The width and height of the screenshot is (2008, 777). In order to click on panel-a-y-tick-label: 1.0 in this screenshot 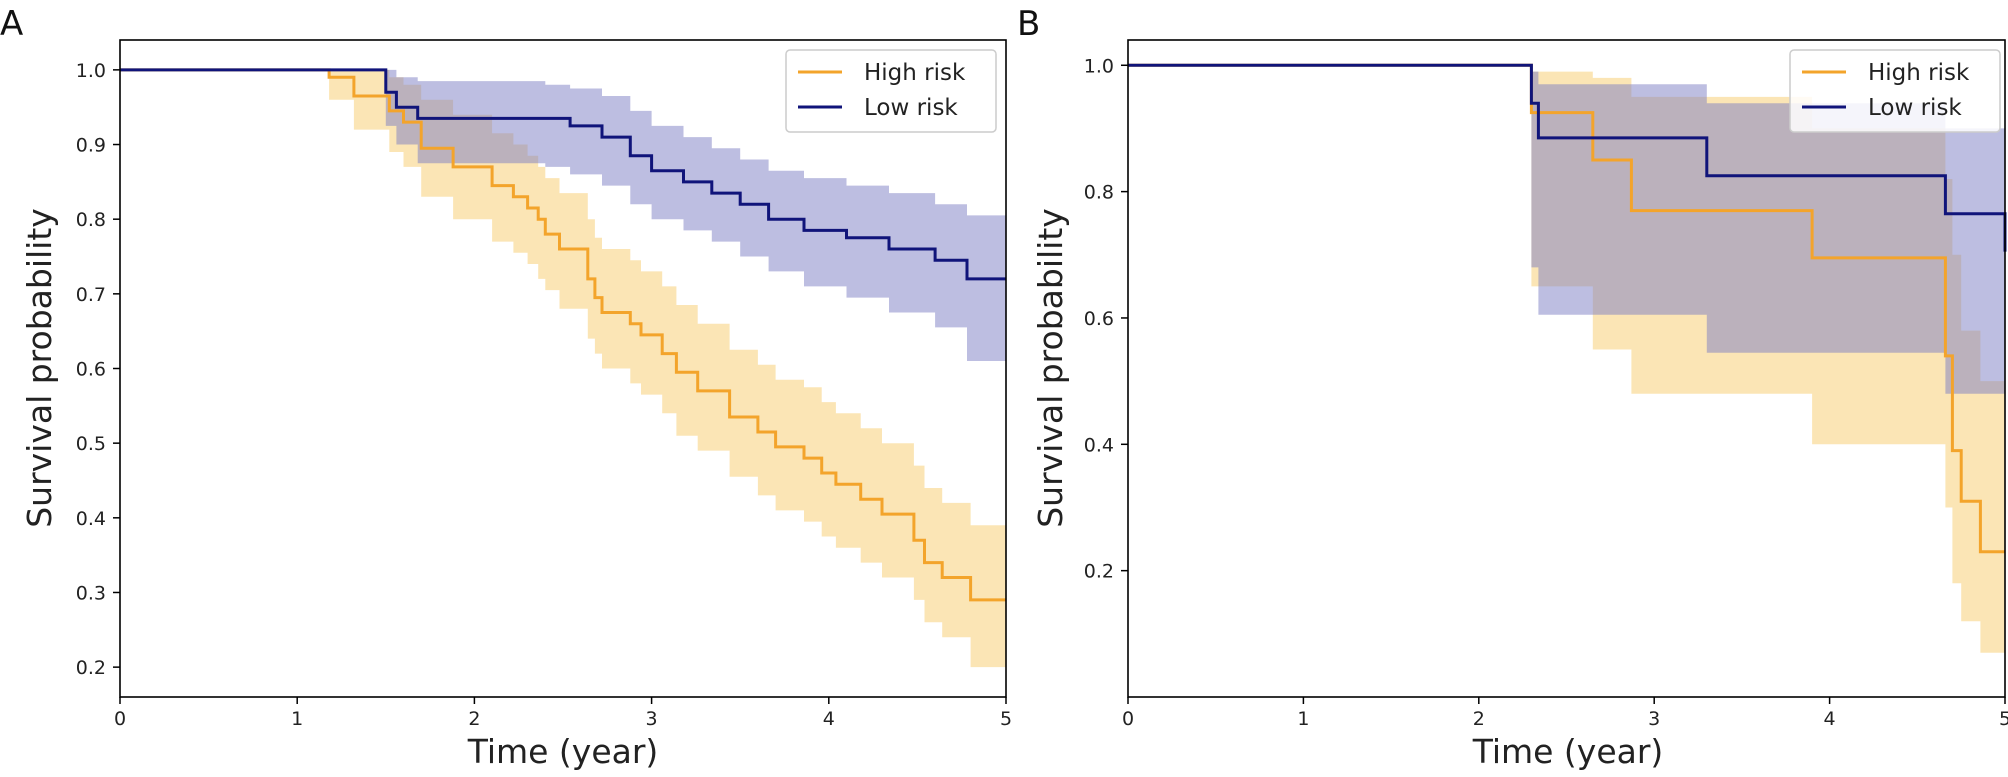, I will do `click(91, 71)`.